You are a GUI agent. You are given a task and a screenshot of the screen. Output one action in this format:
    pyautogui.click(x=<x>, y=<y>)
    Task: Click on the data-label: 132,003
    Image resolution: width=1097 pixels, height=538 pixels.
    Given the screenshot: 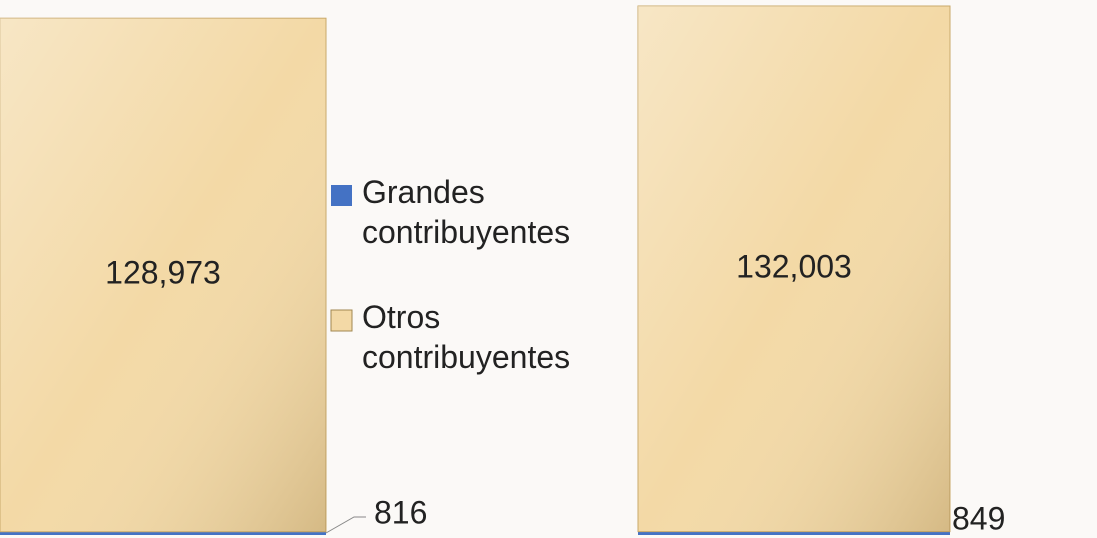 What is the action you would take?
    pyautogui.click(x=794, y=266)
    